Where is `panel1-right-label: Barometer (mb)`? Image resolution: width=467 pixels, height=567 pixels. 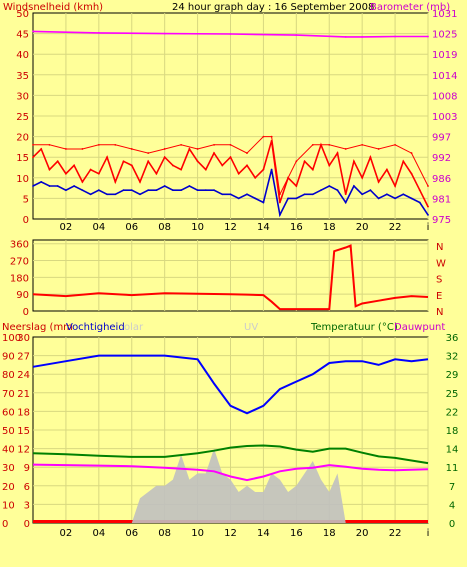
panel1-right-label: Barometer (mb) is located at coordinates (410, 7).